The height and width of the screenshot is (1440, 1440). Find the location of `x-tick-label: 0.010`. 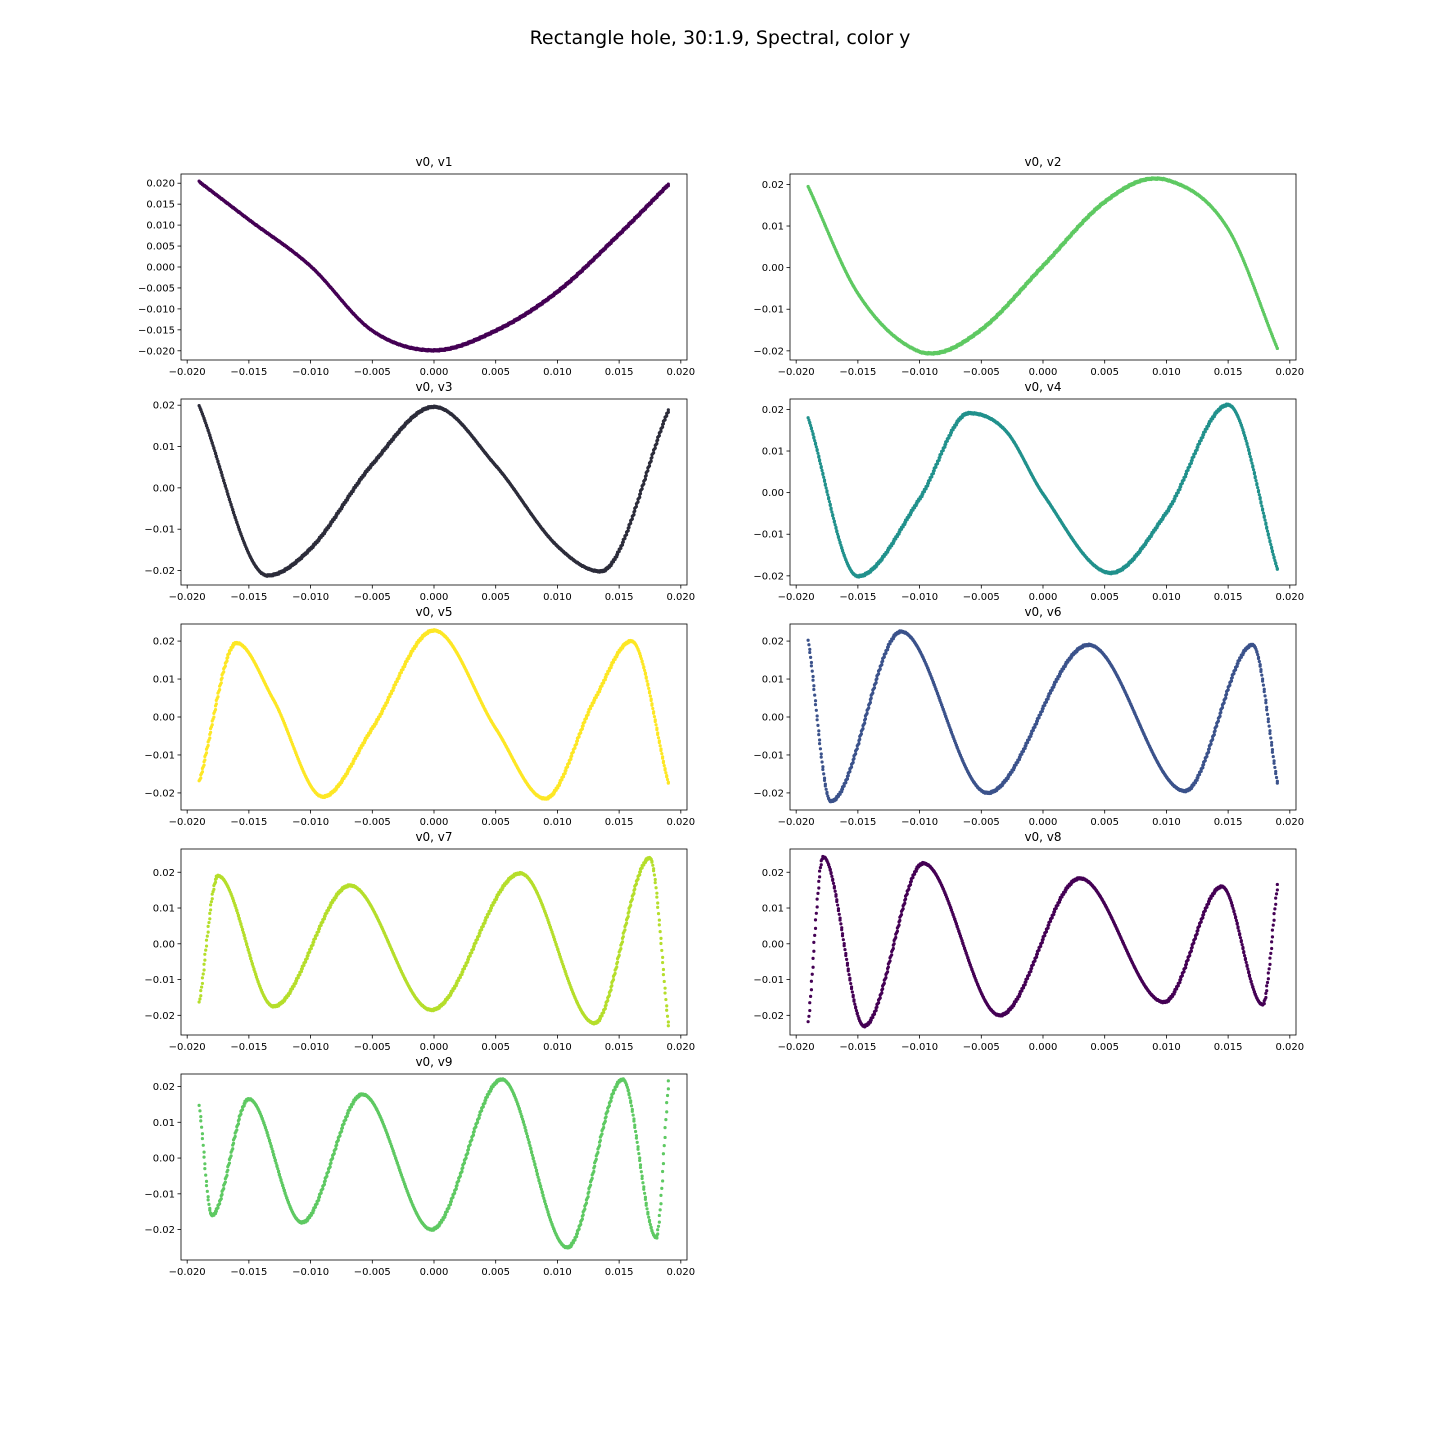

x-tick-label: 0.010 is located at coordinates (557, 372).